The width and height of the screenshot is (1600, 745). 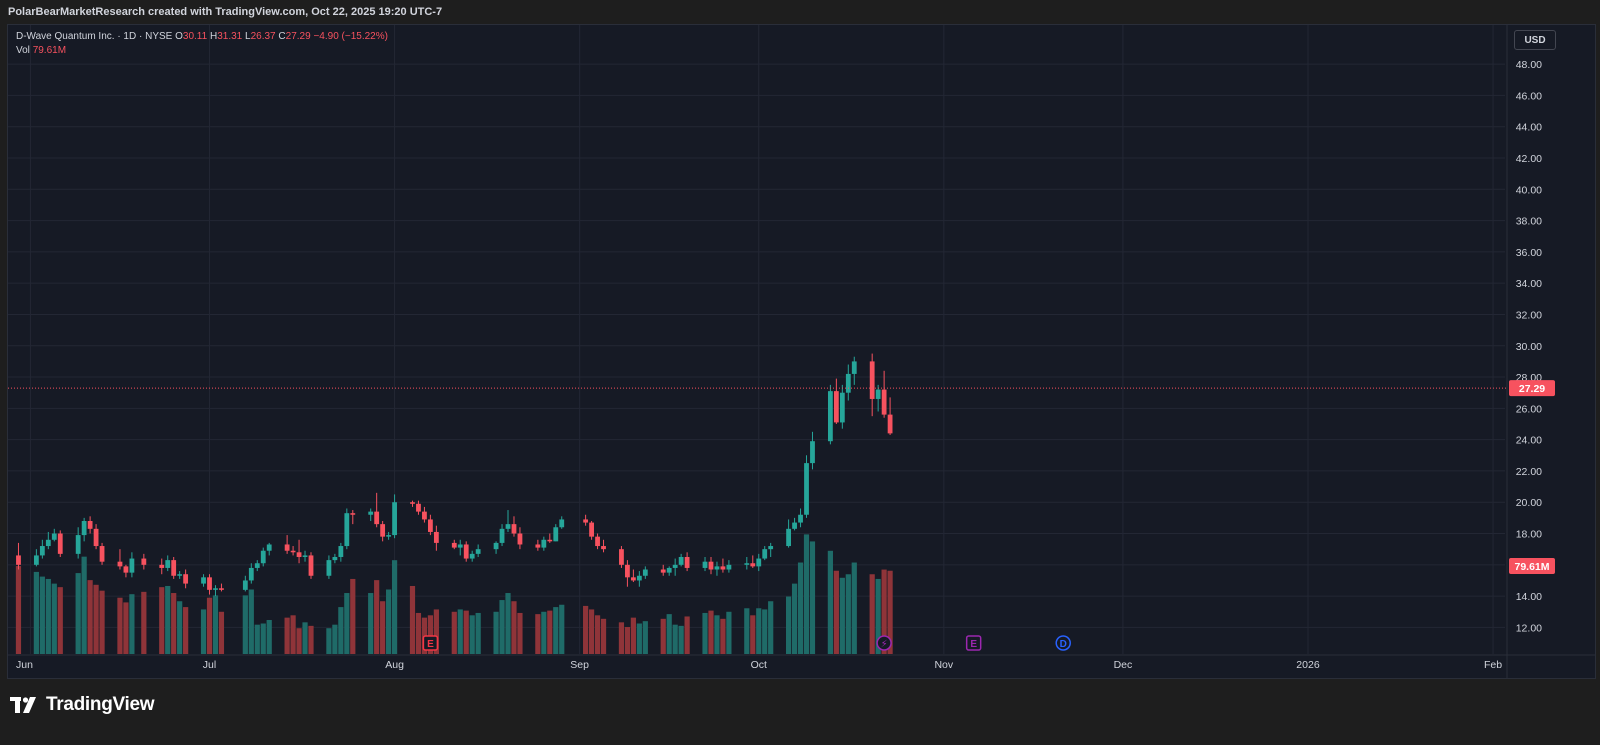 What do you see at coordinates (1529, 315) in the screenshot?
I see `y-tick-label: 32.00` at bounding box center [1529, 315].